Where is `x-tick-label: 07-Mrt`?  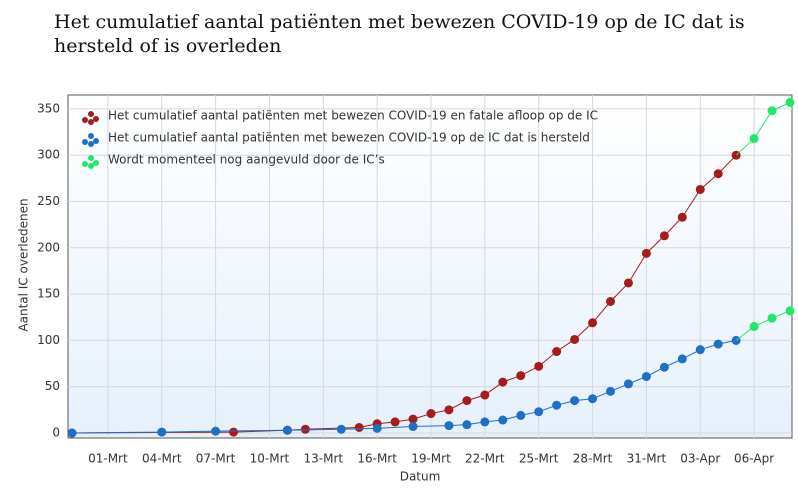 x-tick-label: 07-Mrt is located at coordinates (216, 459).